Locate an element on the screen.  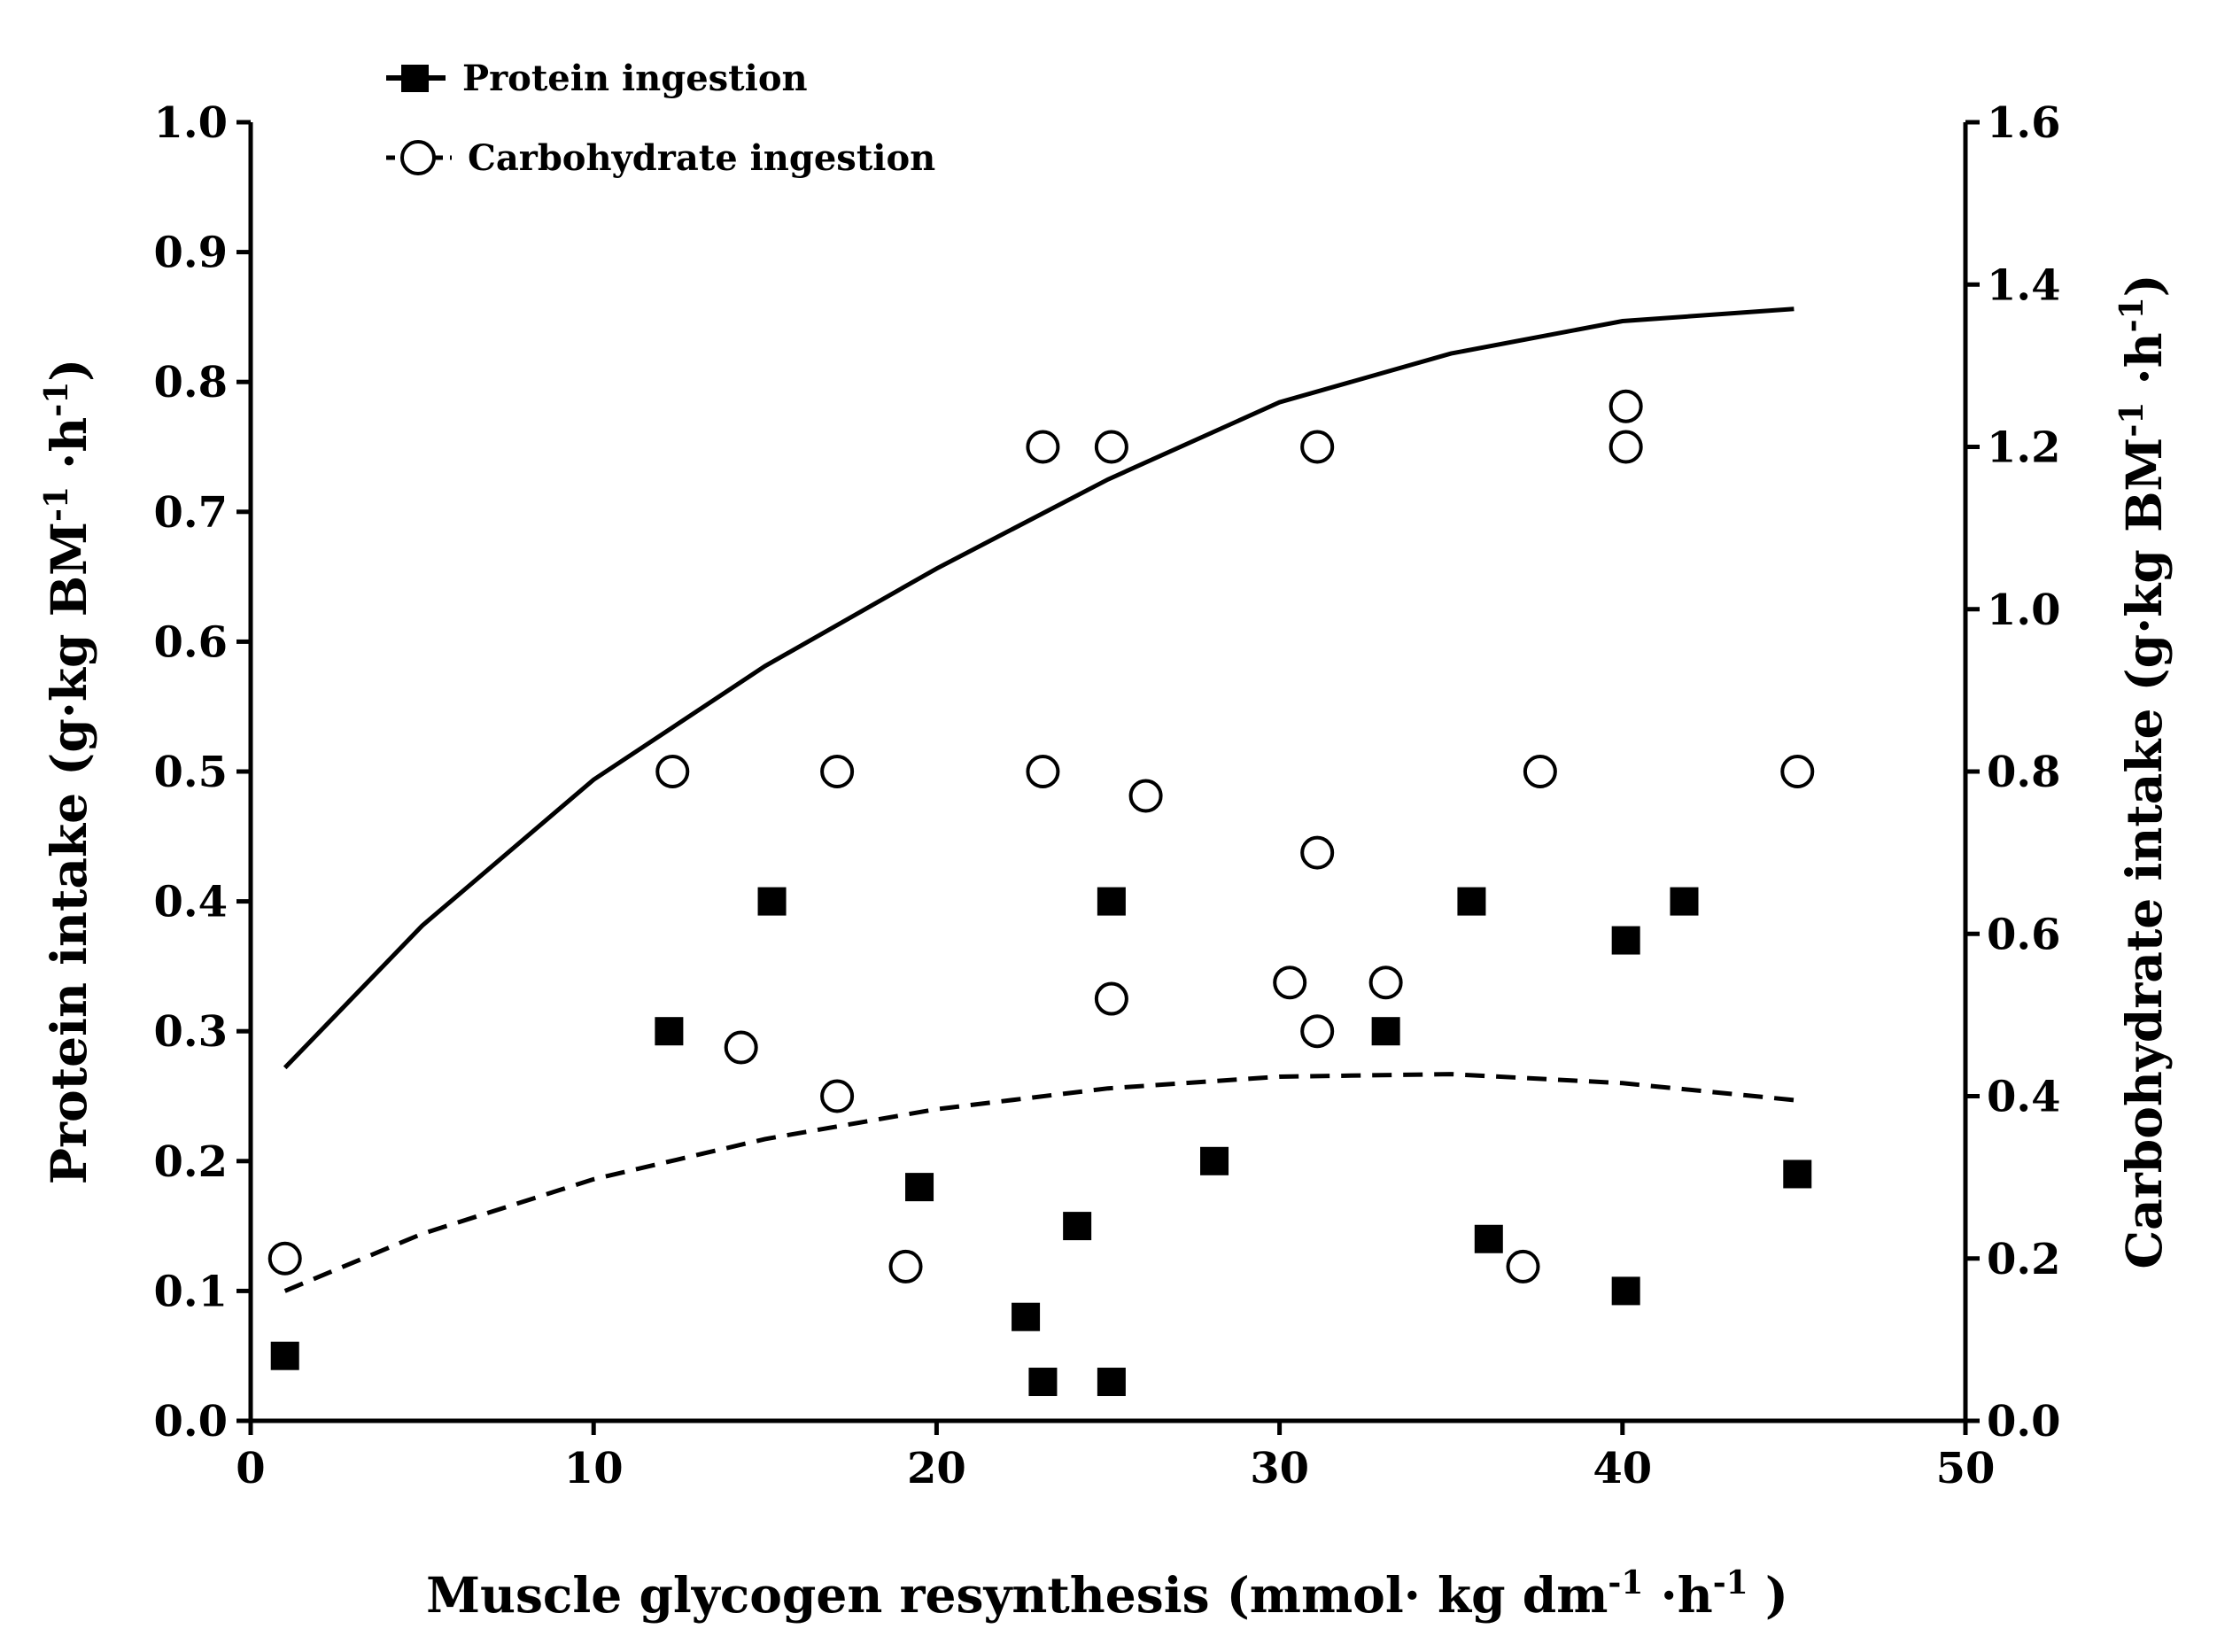
left-y-tick-label-4: 0.4 is located at coordinates (190, 902).